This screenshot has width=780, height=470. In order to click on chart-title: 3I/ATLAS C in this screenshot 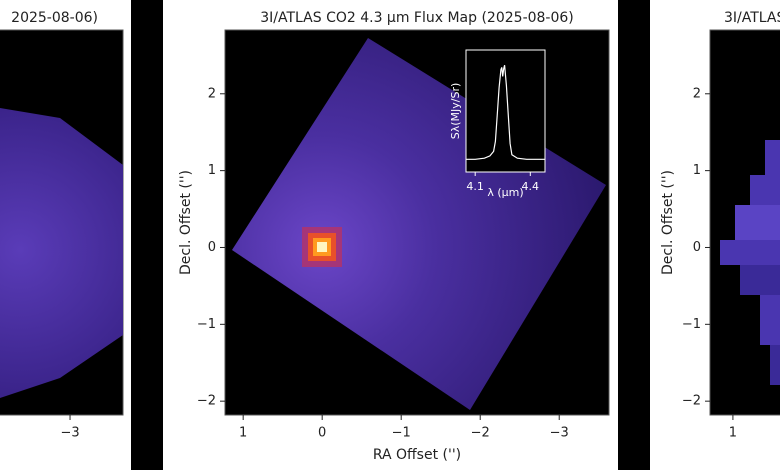, I will do `click(752, 18)`.